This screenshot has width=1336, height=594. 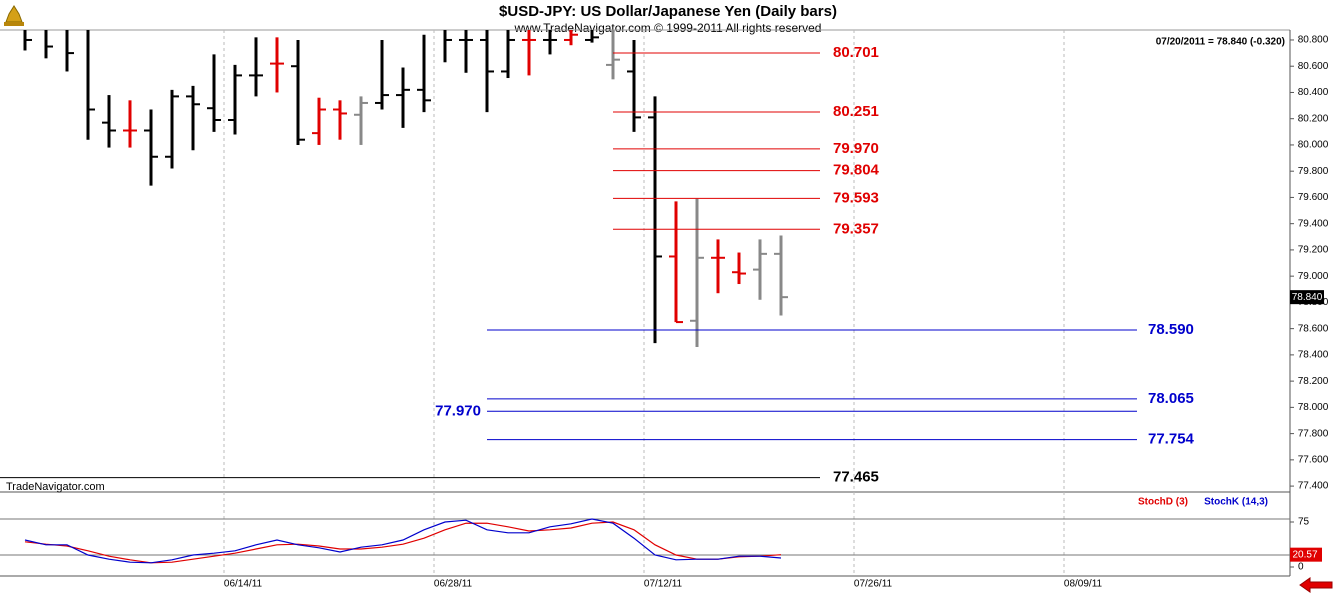 What do you see at coordinates (1316, 585) in the screenshot?
I see `scroll-arrow` at bounding box center [1316, 585].